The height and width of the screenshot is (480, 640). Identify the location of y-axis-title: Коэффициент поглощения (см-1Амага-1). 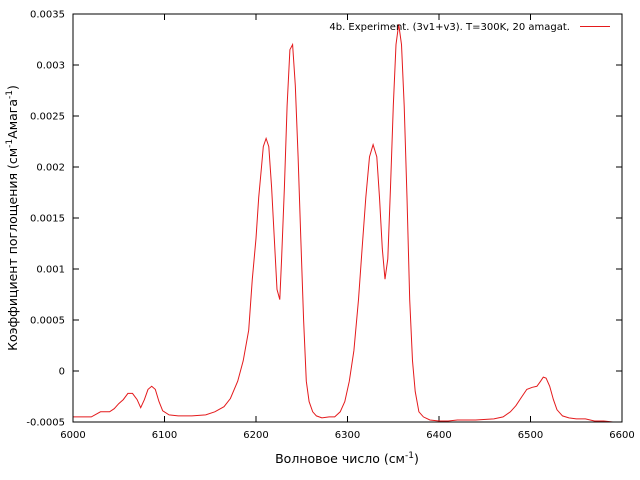
(12, 218).